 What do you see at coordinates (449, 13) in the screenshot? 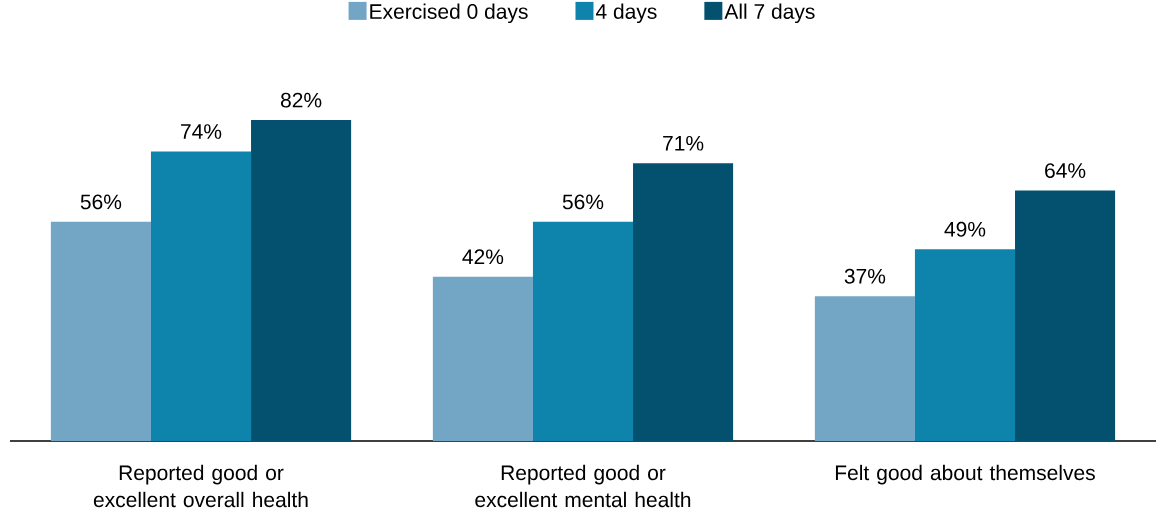
I see `legend-label: Exercised 0 days` at bounding box center [449, 13].